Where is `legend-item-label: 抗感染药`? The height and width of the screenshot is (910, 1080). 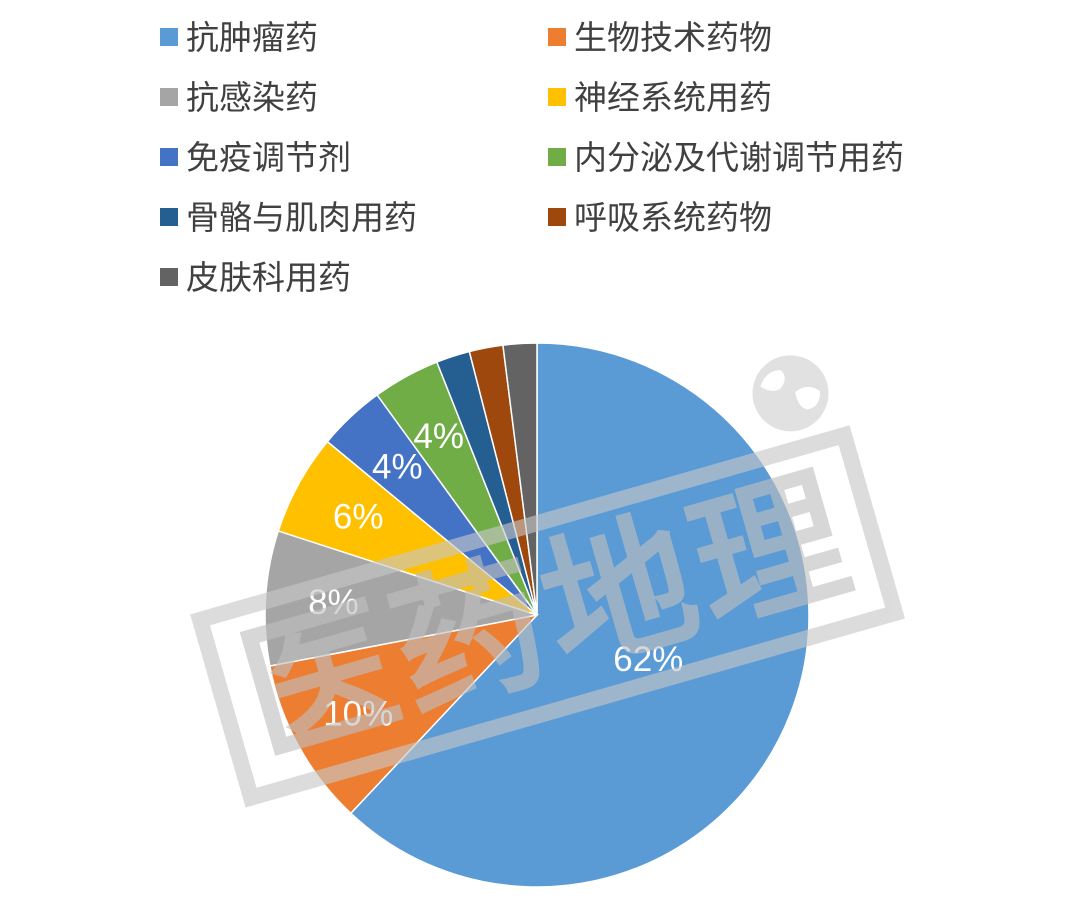 legend-item-label: 抗感染药 is located at coordinates (252, 97).